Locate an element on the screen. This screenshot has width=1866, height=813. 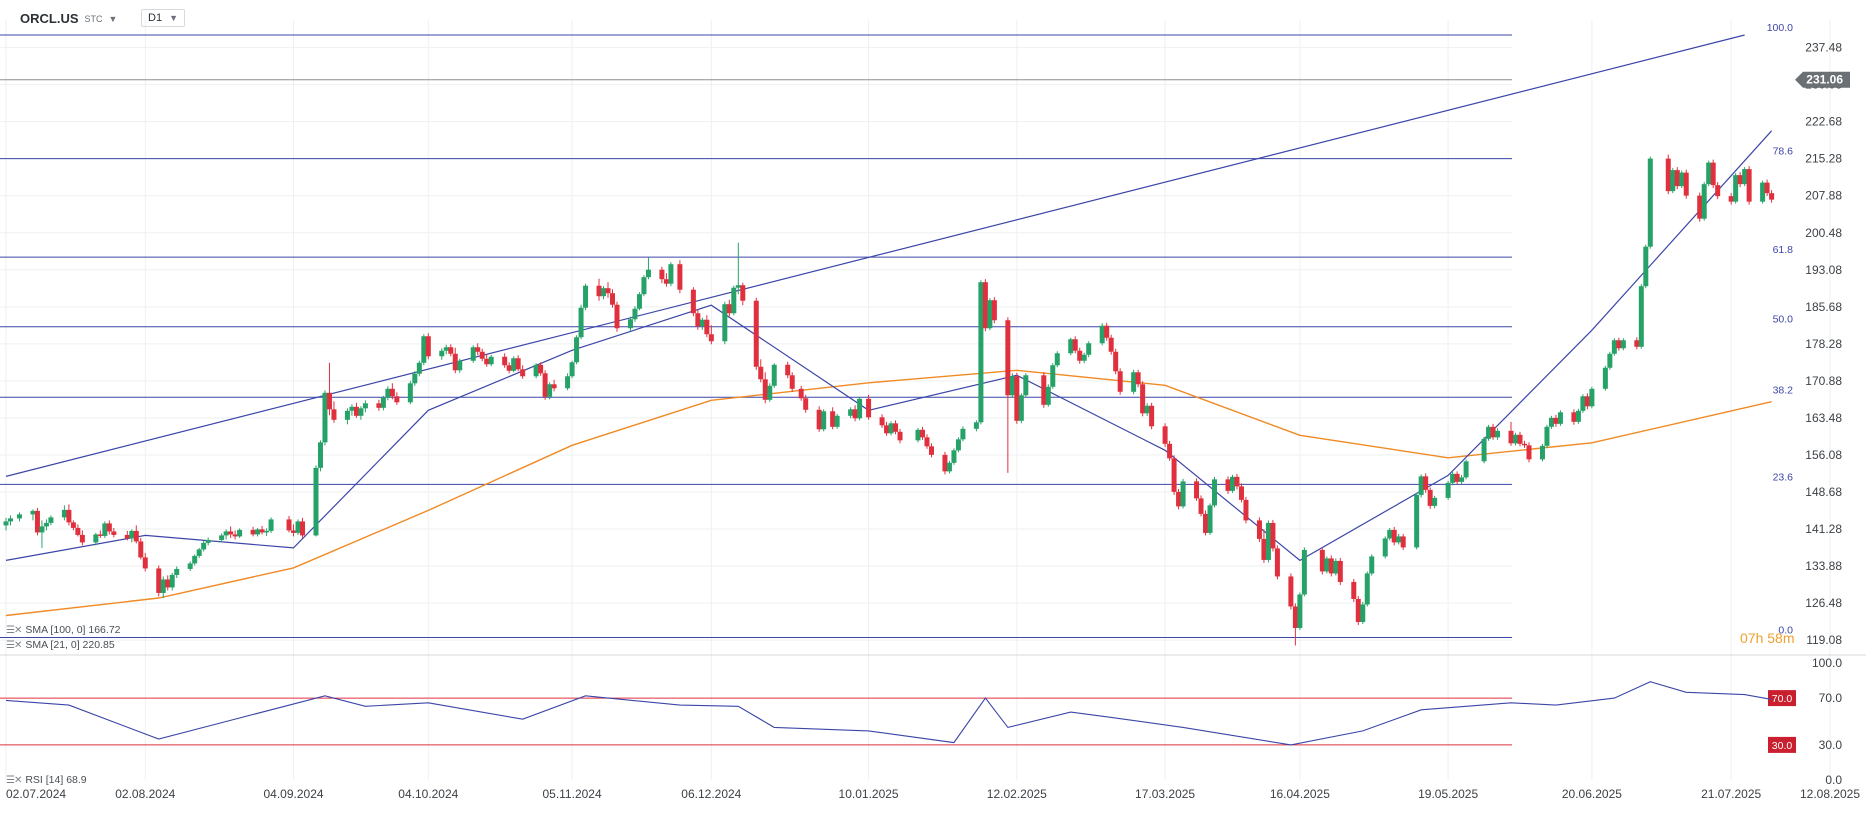
price-axis-tick: 222.68 is located at coordinates (1823, 122).